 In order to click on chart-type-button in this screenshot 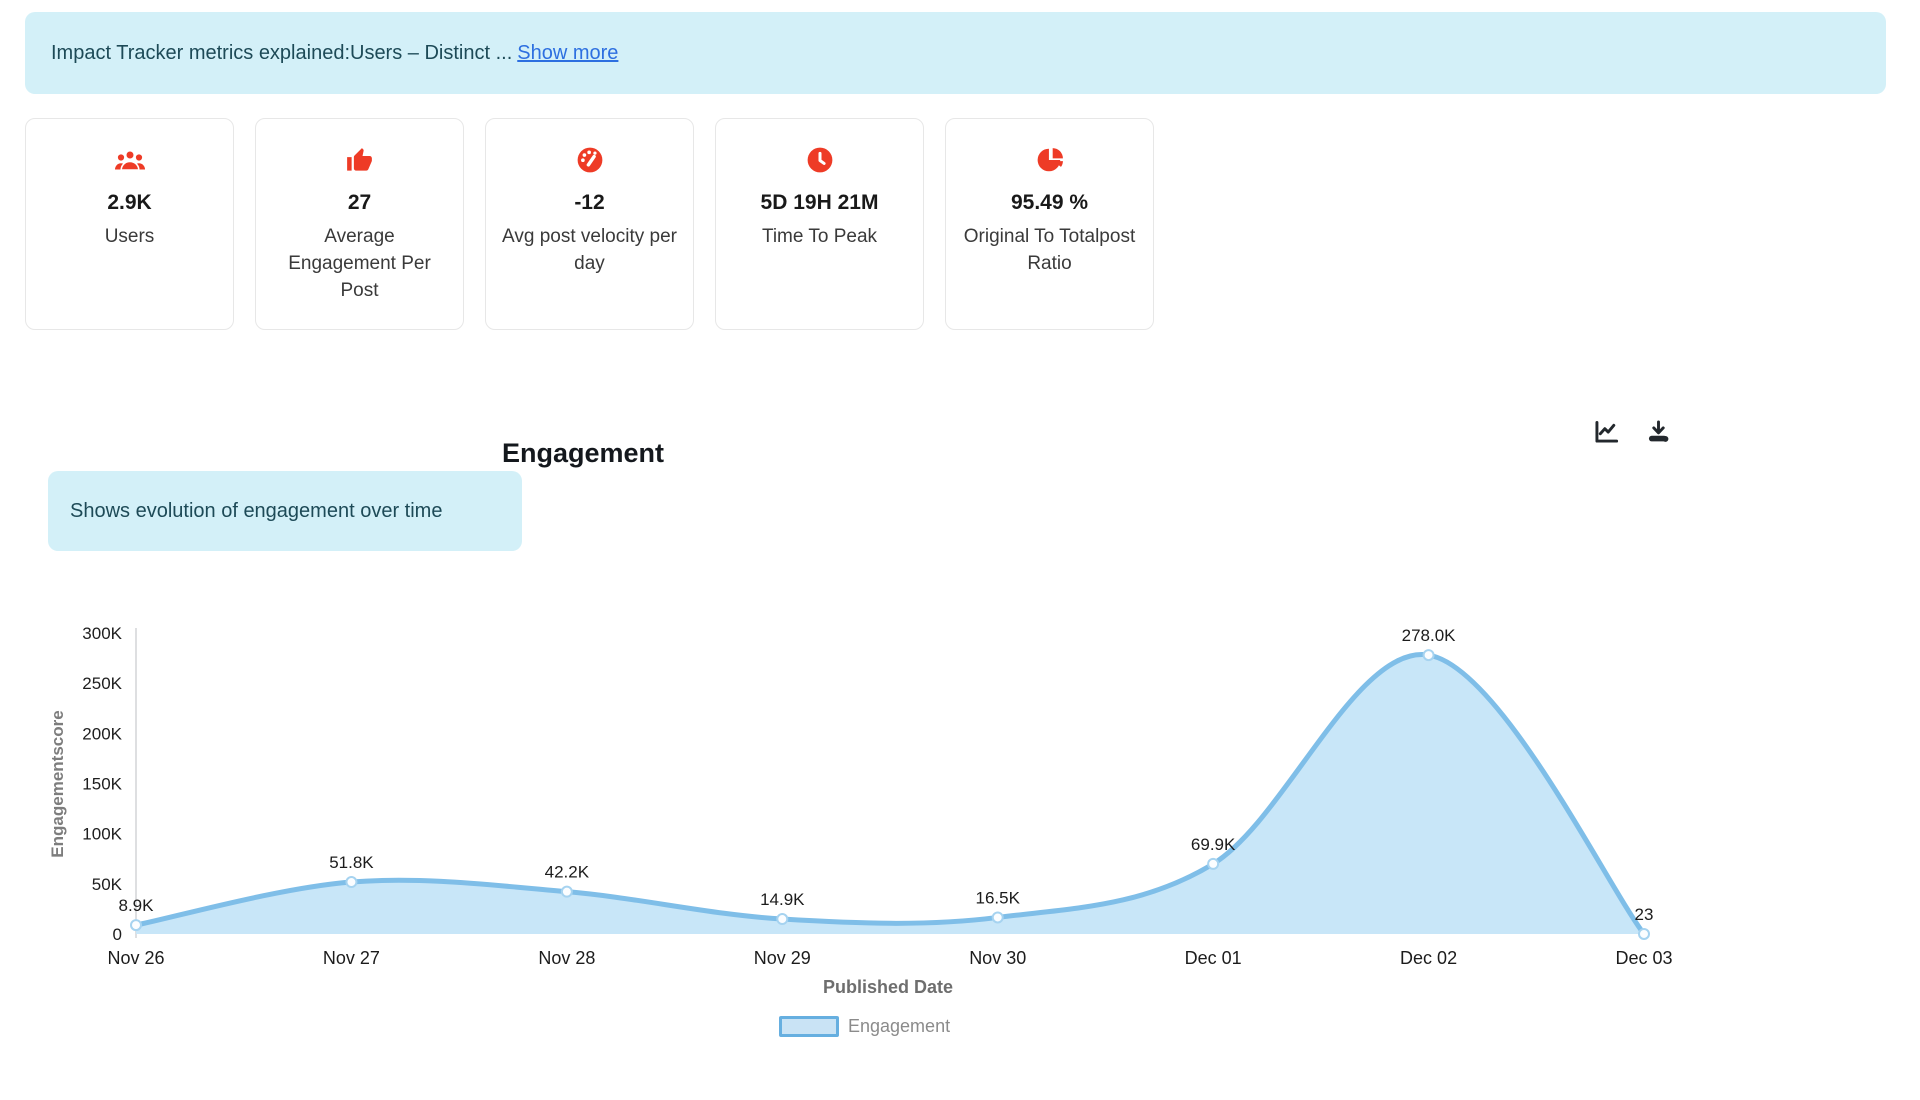, I will do `click(1606, 431)`.